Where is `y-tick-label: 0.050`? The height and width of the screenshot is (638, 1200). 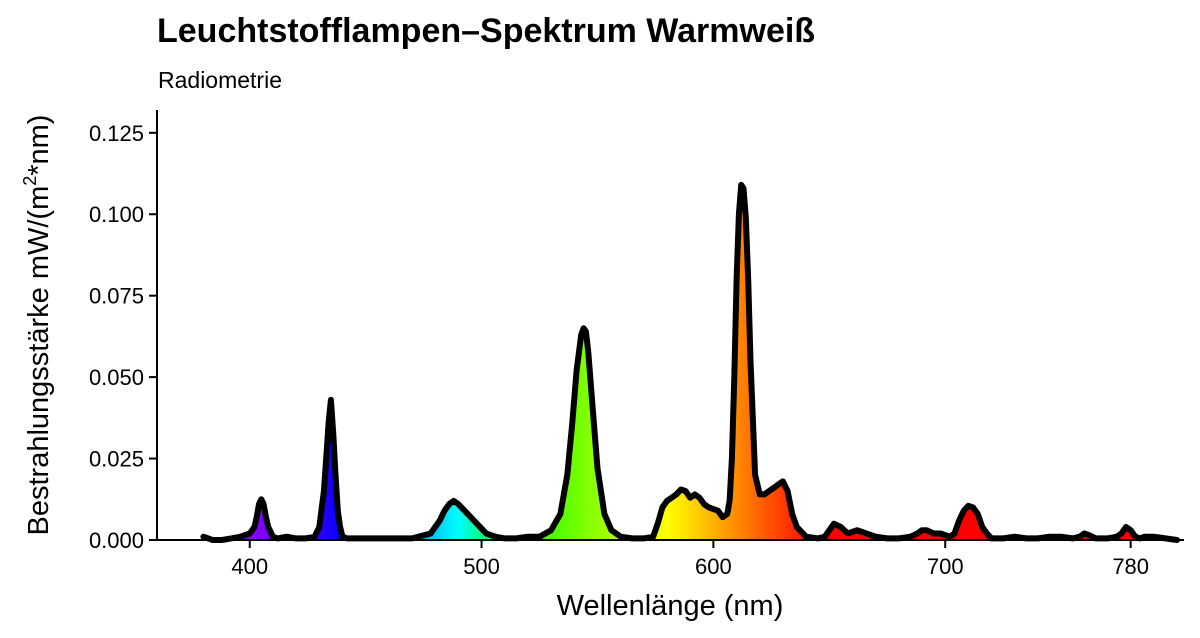
y-tick-label: 0.050 is located at coordinates (116, 377).